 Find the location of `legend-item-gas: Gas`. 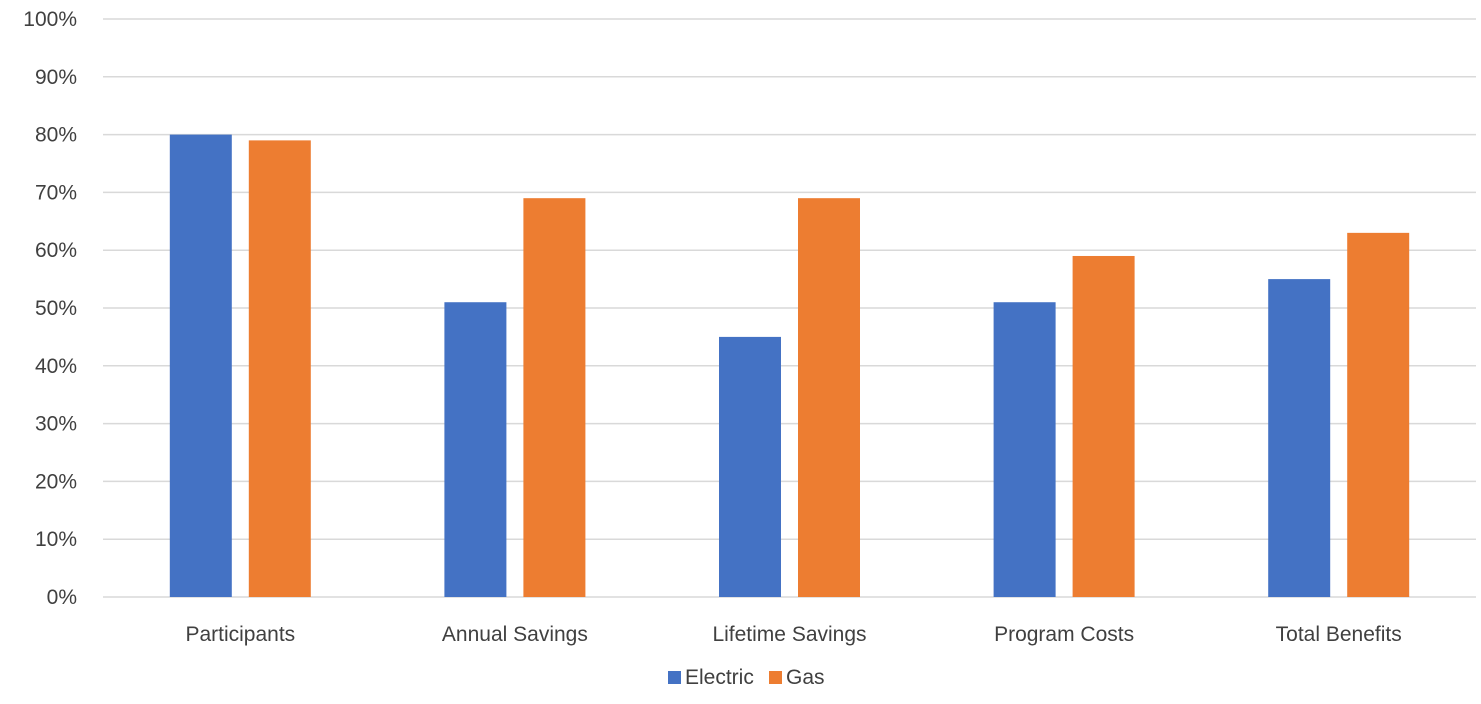

legend-item-gas: Gas is located at coordinates (797, 677).